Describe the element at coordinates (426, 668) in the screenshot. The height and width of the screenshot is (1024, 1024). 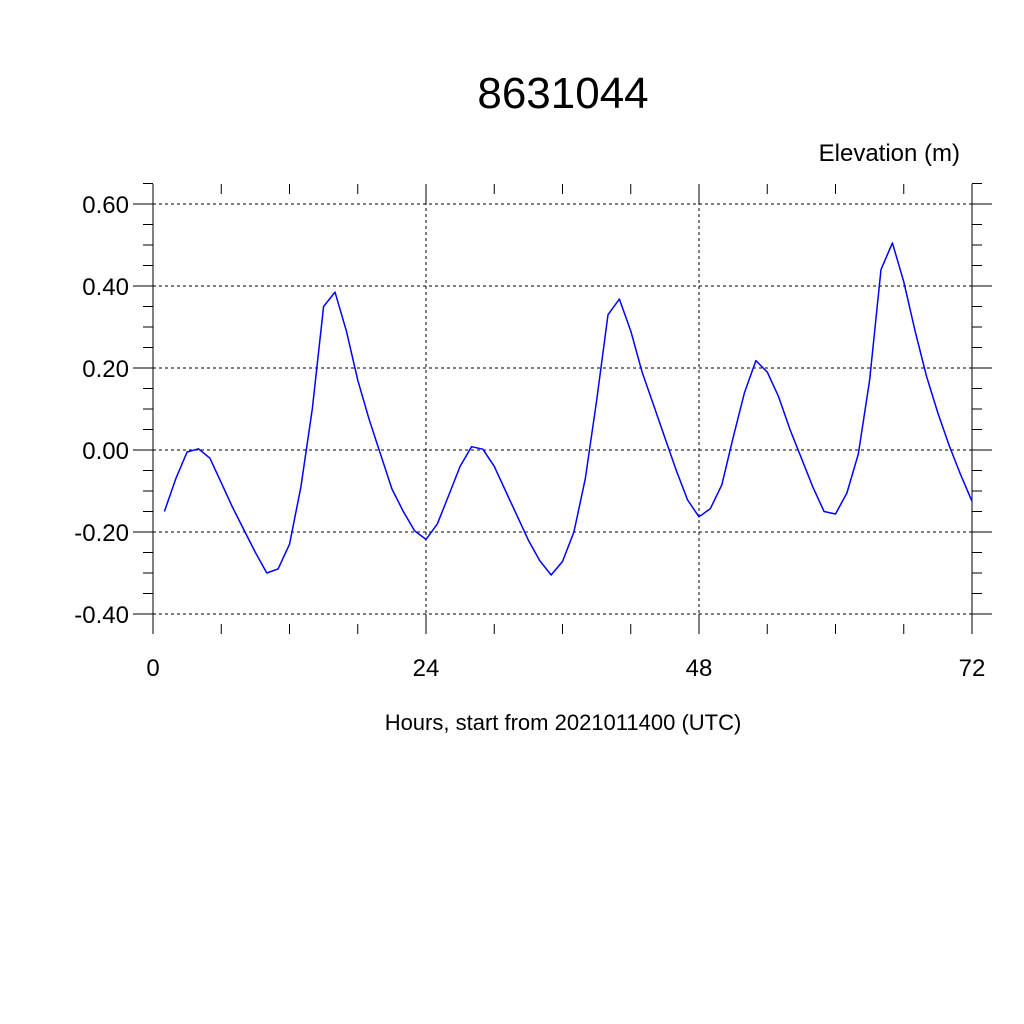
I see `x-tick-label: 24` at that location.